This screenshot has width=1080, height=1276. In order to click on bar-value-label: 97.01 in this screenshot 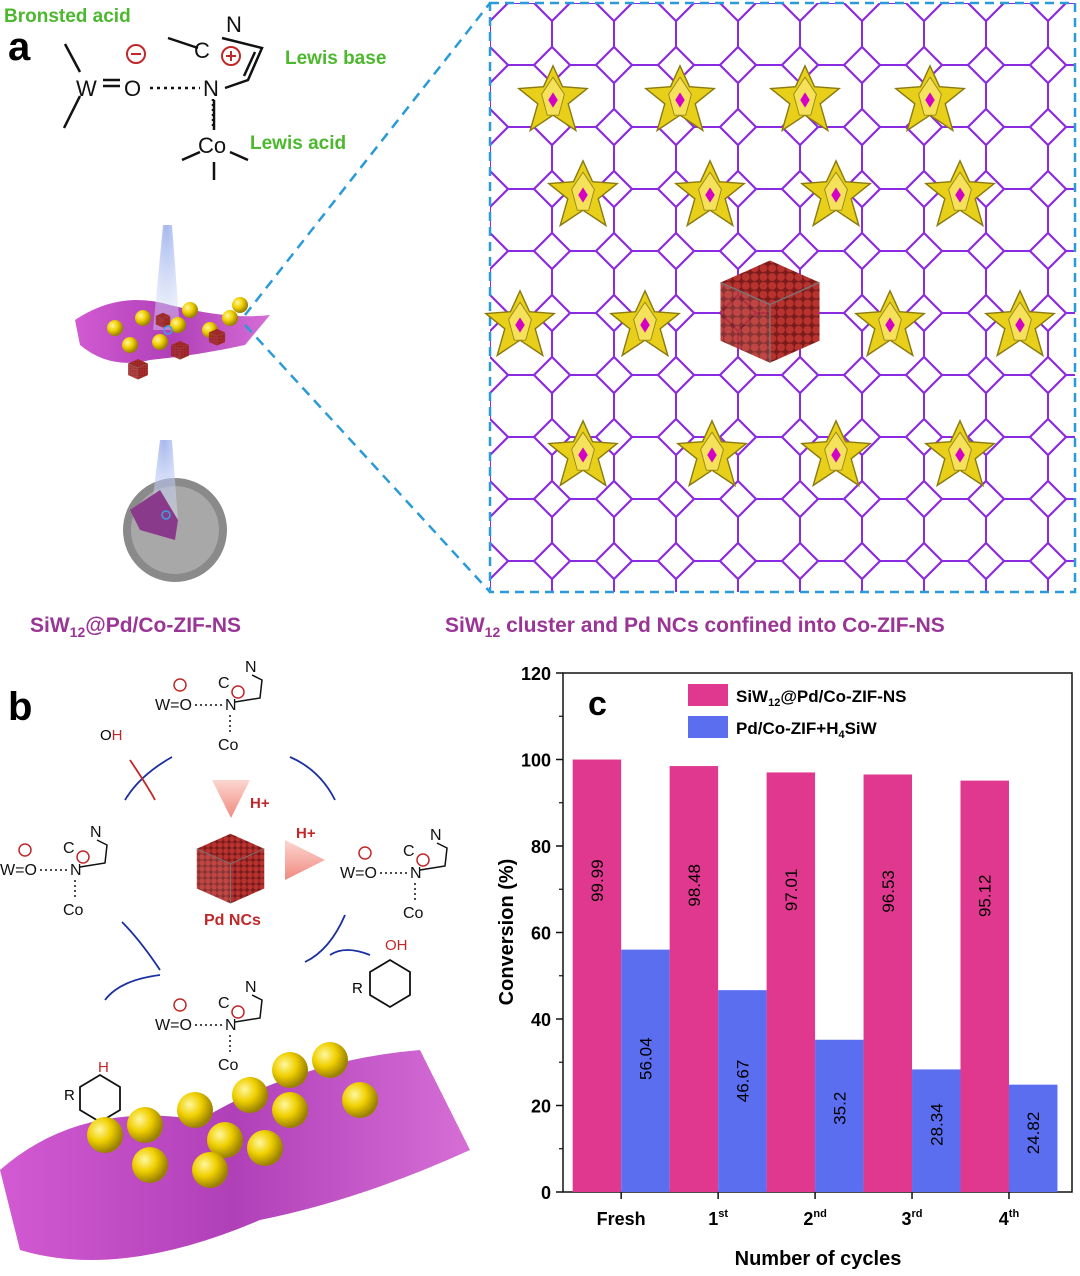, I will do `click(791, 890)`.